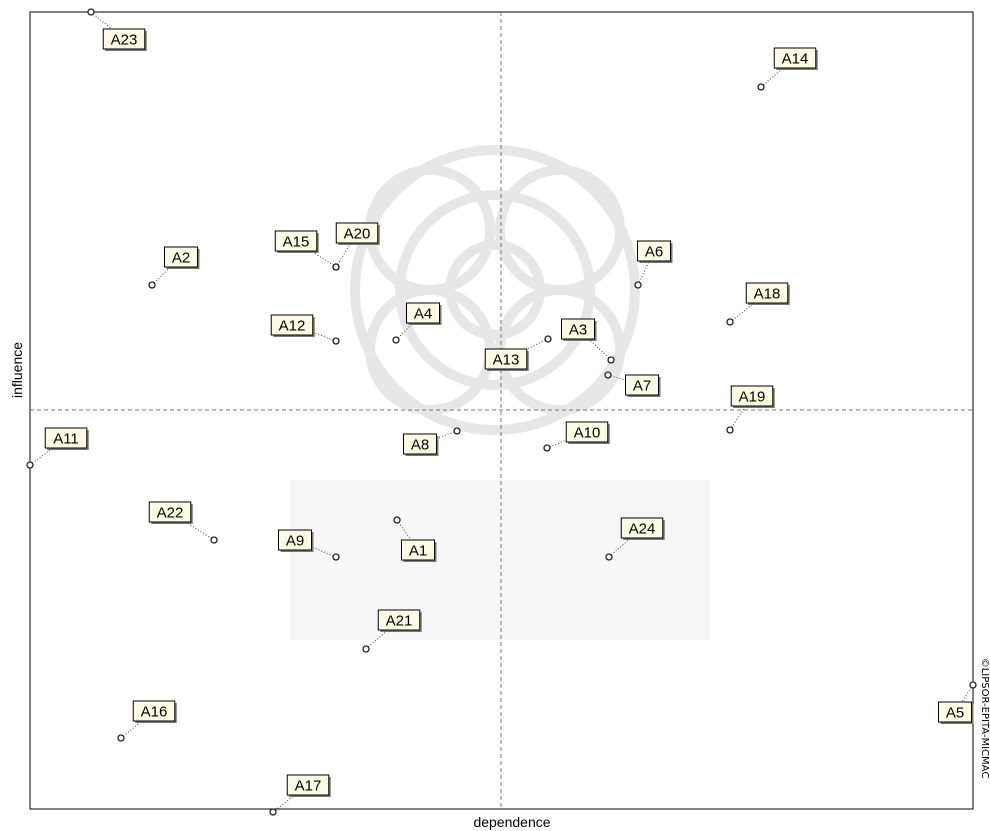 This screenshot has width=990, height=831. I want to click on point-label: A24, so click(642, 528).